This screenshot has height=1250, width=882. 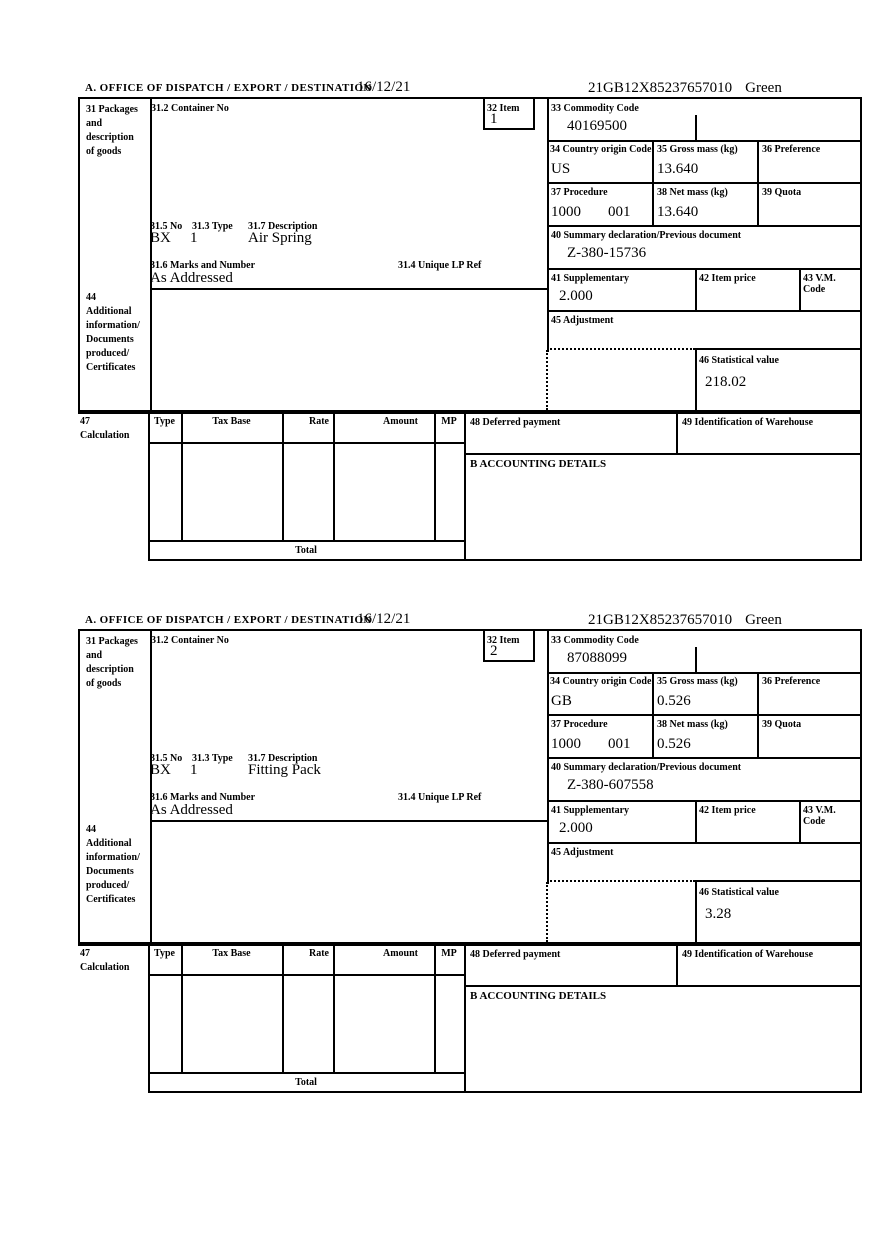 I want to click on package-no-value: BX, so click(x=160, y=238).